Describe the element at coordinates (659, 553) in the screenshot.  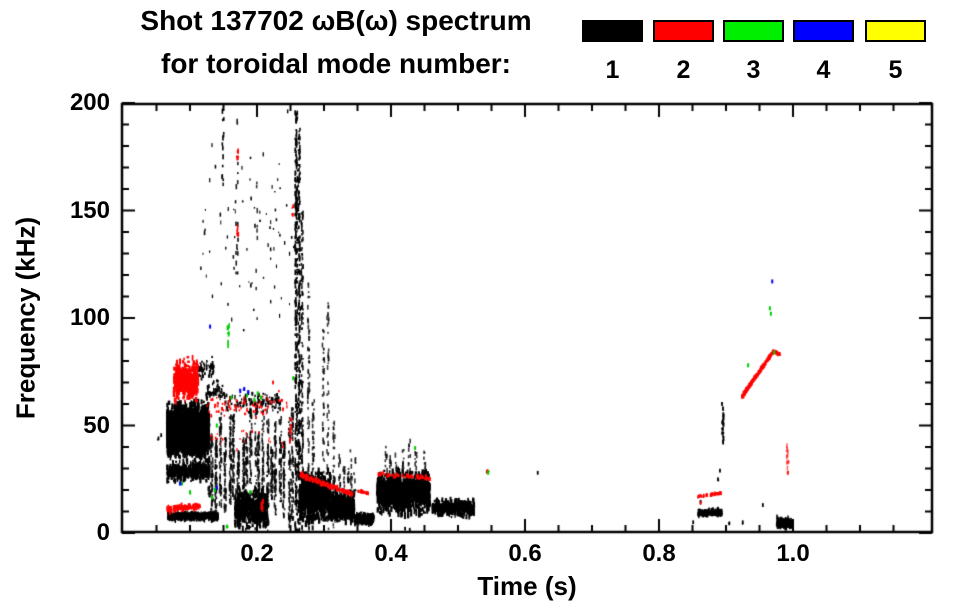
I see `x-tick-label-0.8: 0.8` at that location.